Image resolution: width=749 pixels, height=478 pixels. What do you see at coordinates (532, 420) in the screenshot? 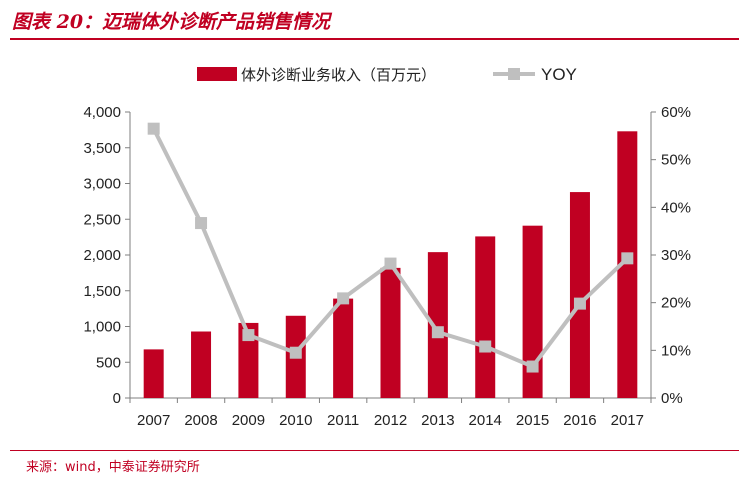
I see `x-axis-tick-label: 2015` at bounding box center [532, 420].